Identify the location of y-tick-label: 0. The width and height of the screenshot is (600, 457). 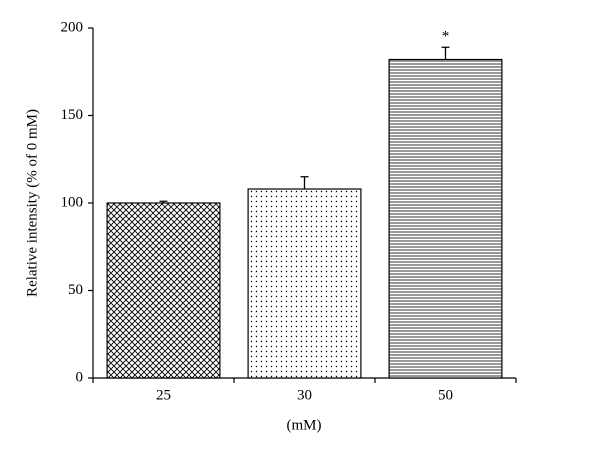
(80, 377).